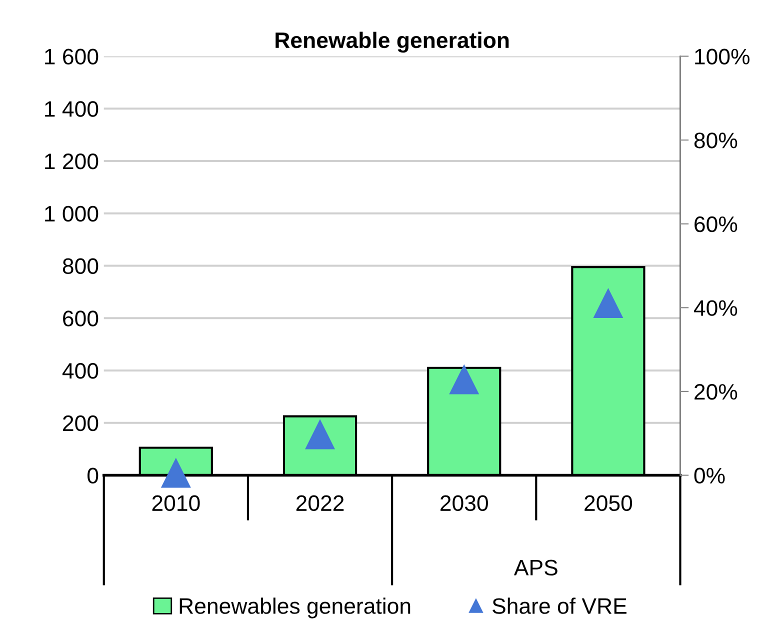  I want to click on x-tick-label: 2022, so click(320, 503).